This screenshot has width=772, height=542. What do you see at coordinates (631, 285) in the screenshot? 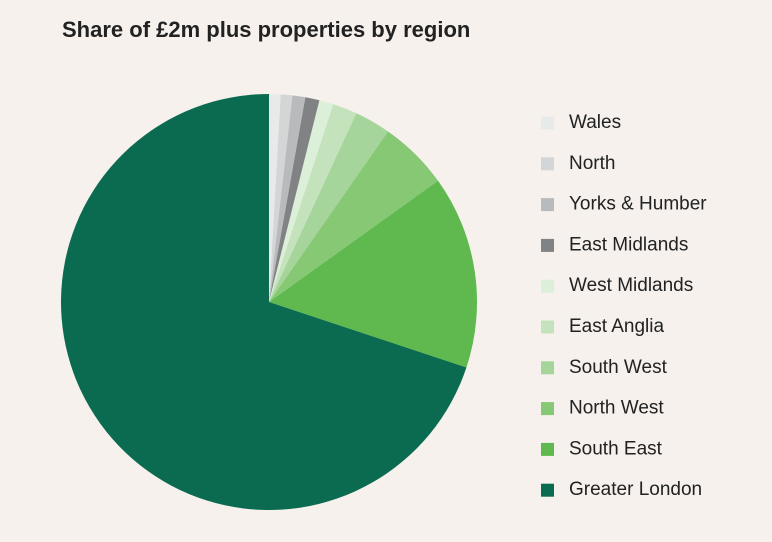
I see `legend-label: West Midlands` at bounding box center [631, 285].